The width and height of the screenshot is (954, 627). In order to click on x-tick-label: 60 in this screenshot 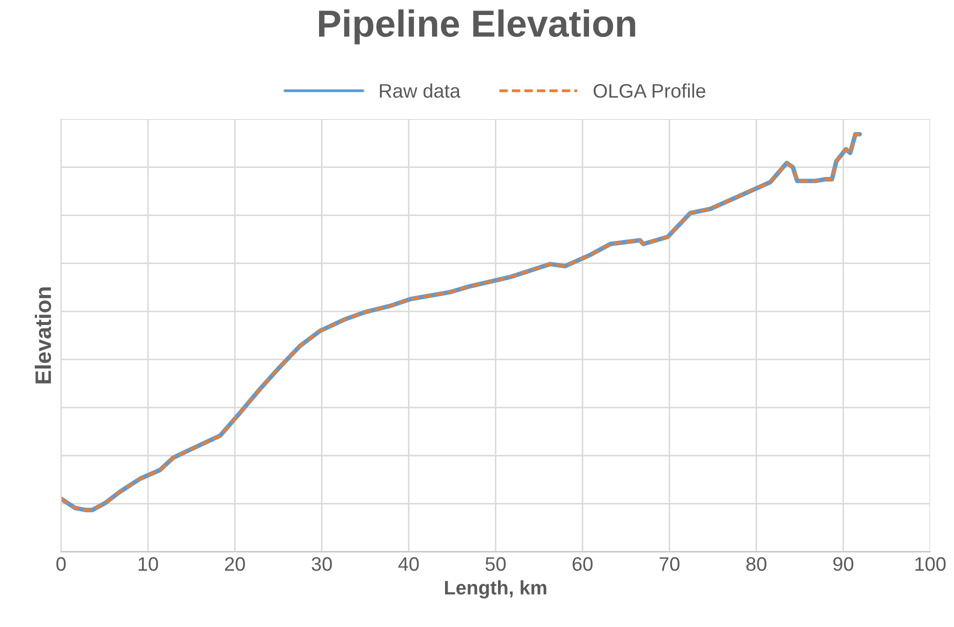, I will do `click(582, 564)`.